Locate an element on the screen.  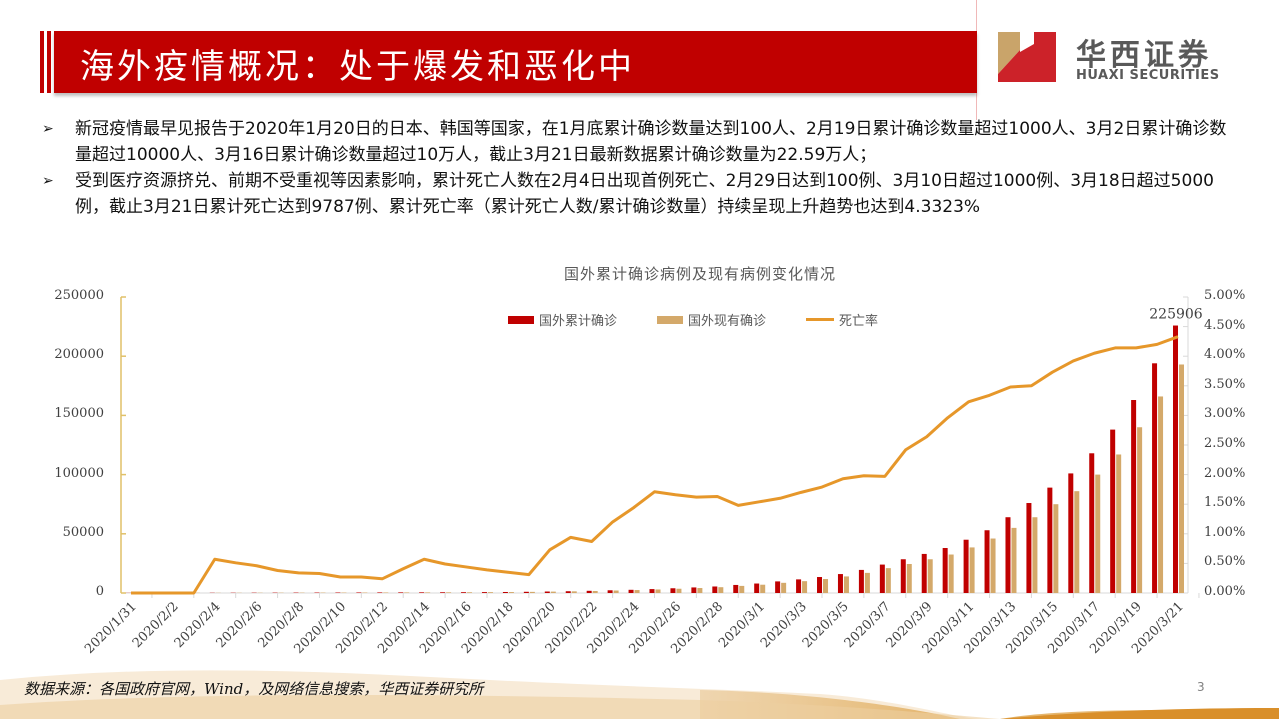
title-bar: 海外疫情概况：处于爆发和恶化中 is located at coordinates (508, 62).